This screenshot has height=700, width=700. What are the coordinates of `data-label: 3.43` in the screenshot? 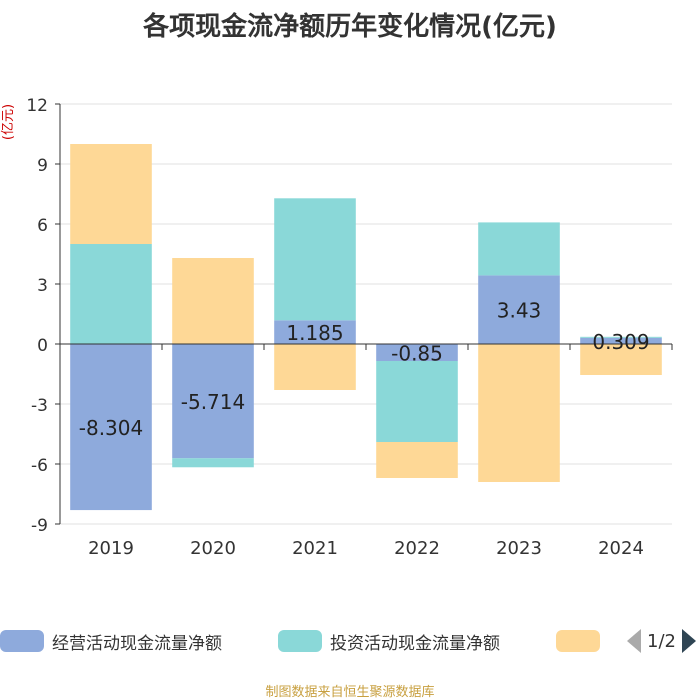 It's located at (519, 311).